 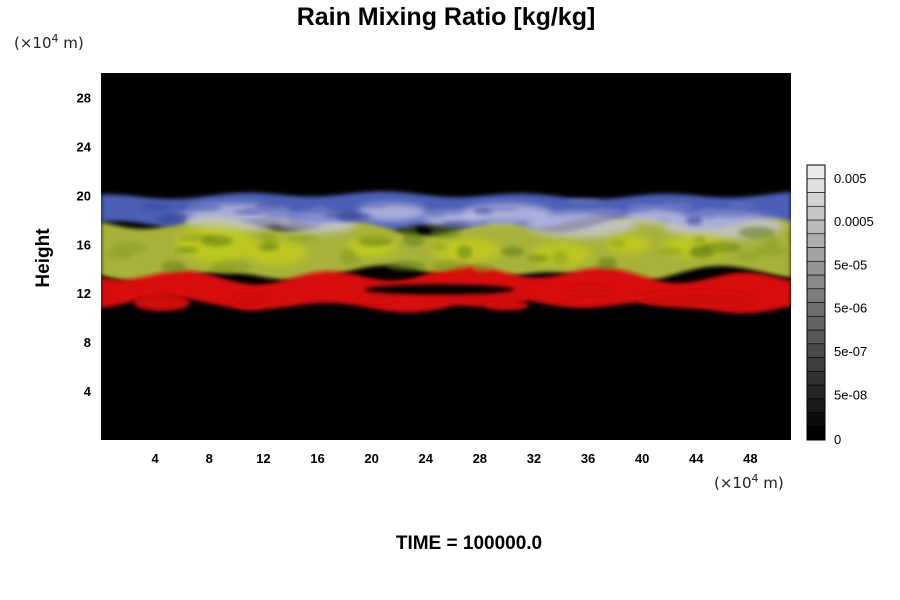 I want to click on gap-mask, so click(x=439, y=289).